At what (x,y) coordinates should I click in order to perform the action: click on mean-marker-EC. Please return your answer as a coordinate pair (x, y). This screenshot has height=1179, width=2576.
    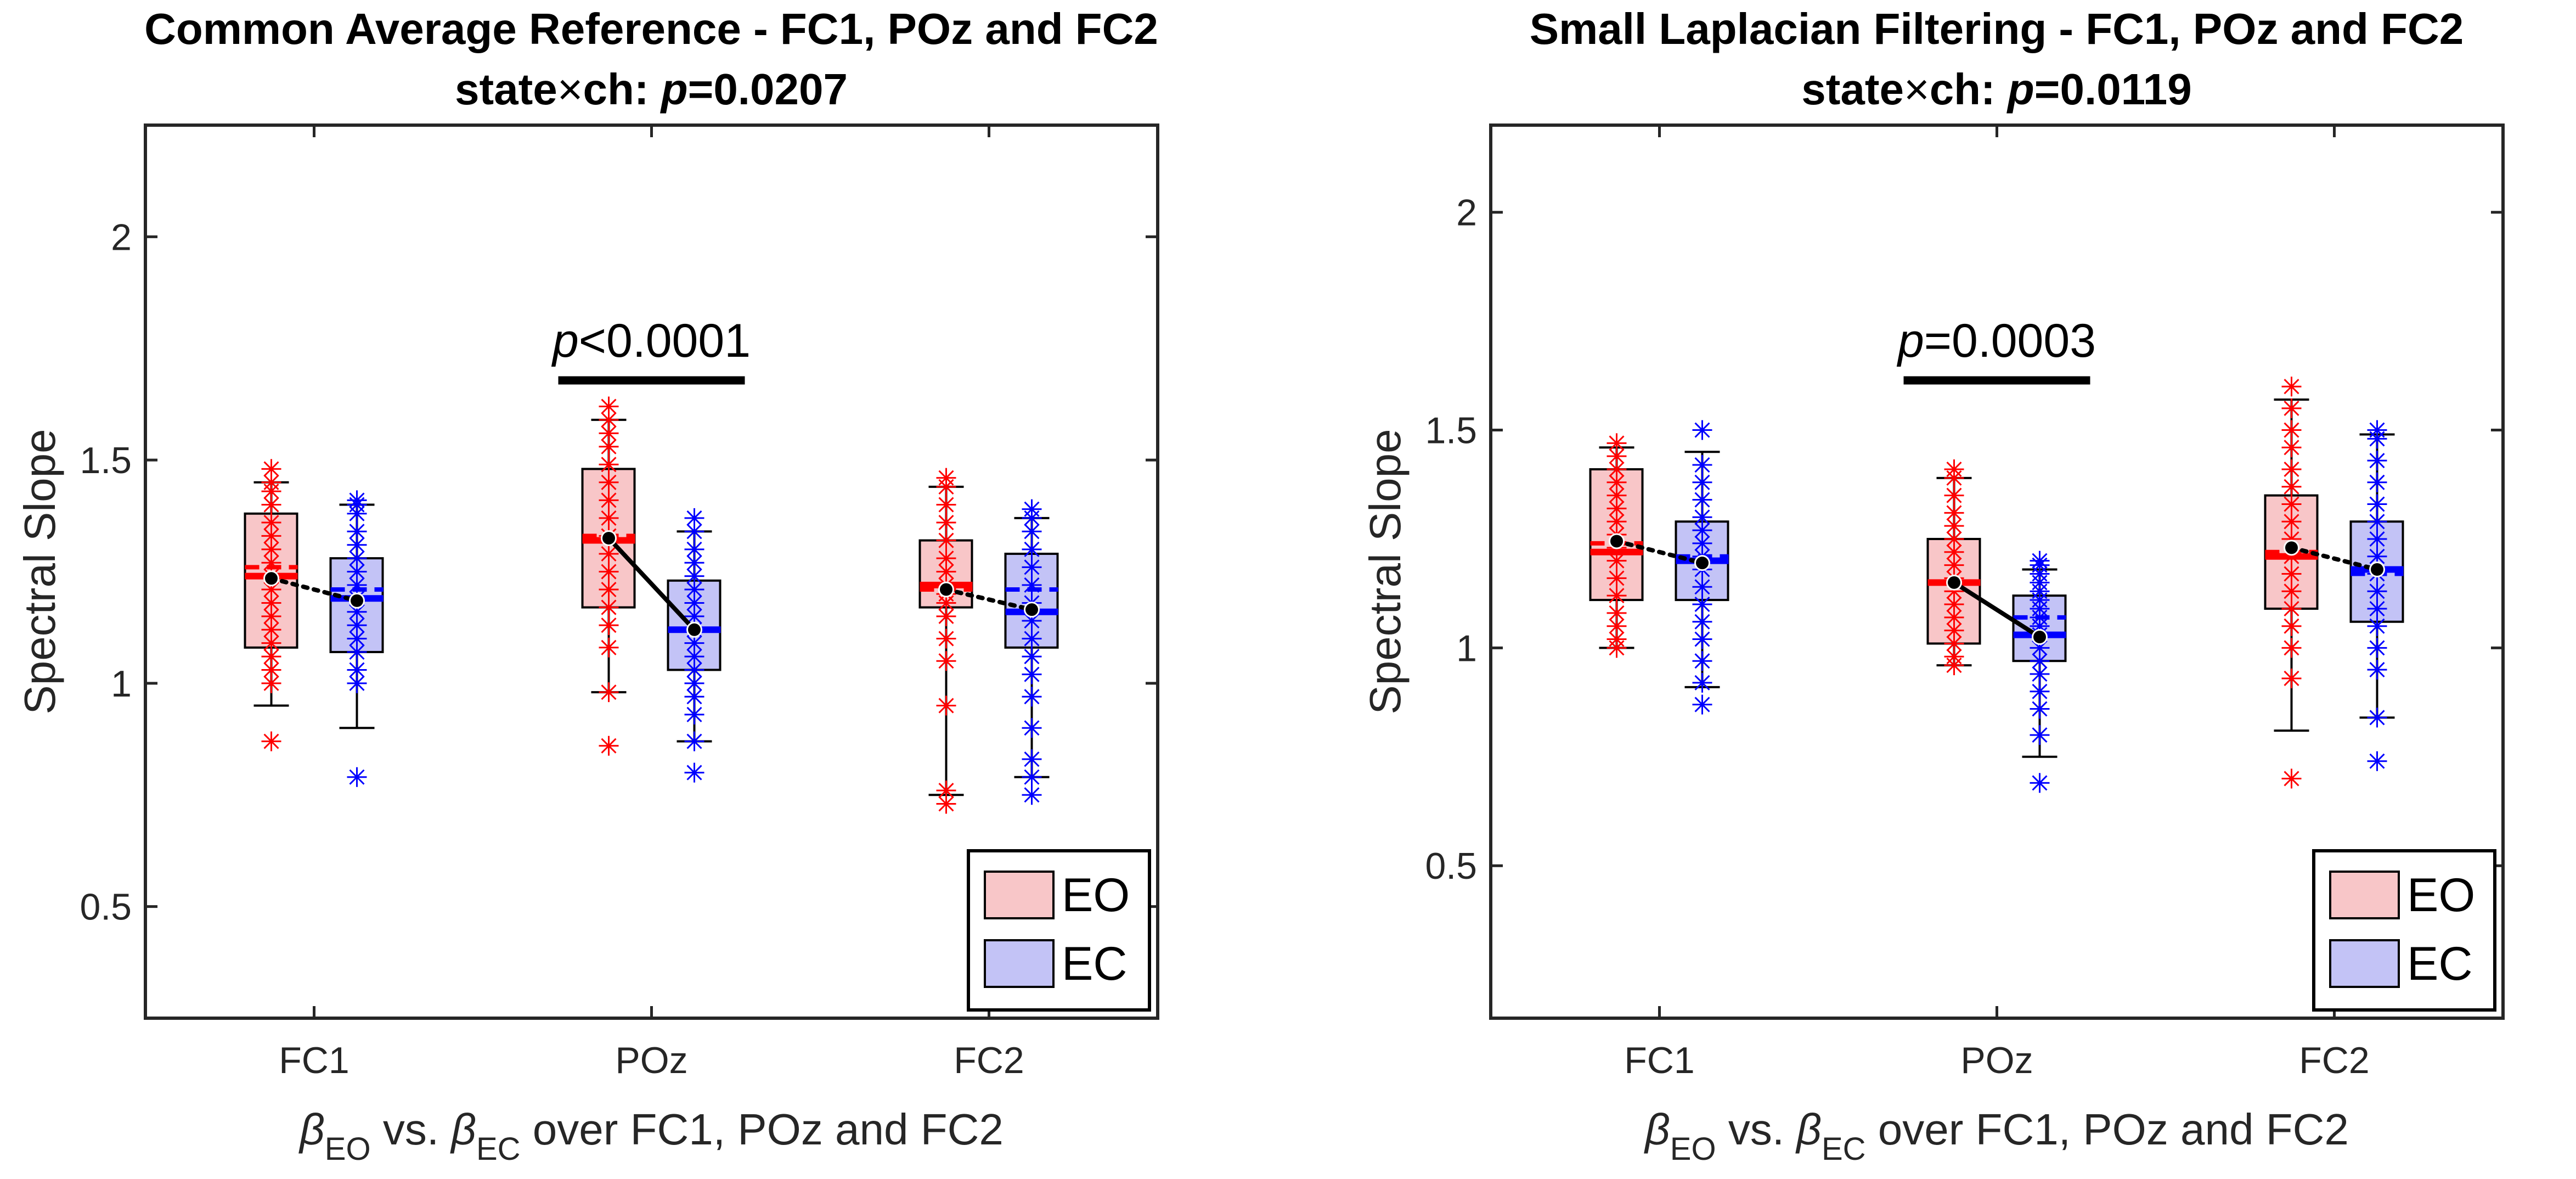
    Looking at the image, I should click on (2040, 637).